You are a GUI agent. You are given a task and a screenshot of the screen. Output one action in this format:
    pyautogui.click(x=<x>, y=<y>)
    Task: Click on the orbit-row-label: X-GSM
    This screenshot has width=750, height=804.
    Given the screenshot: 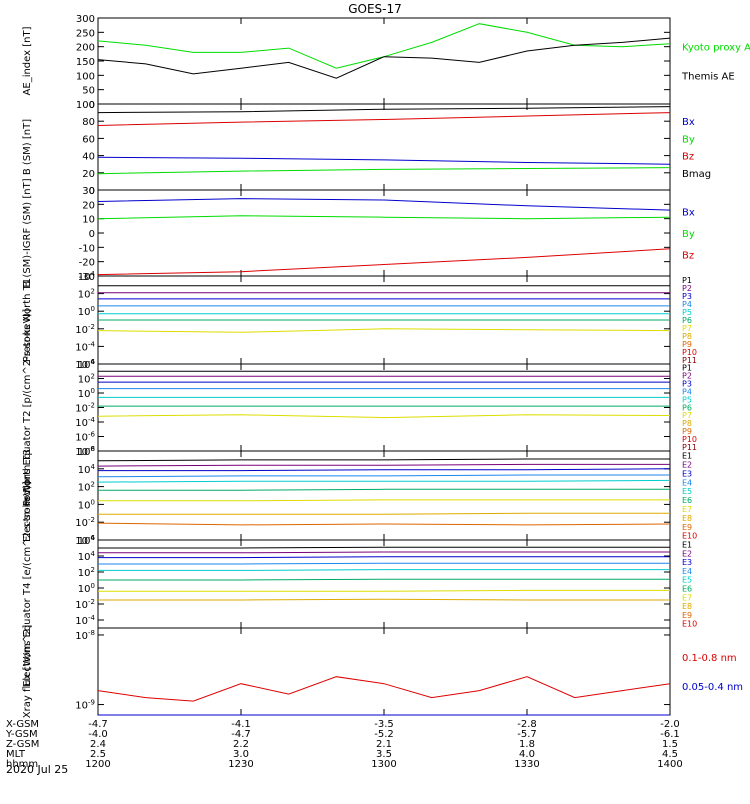 What is the action you would take?
    pyautogui.click(x=22, y=724)
    